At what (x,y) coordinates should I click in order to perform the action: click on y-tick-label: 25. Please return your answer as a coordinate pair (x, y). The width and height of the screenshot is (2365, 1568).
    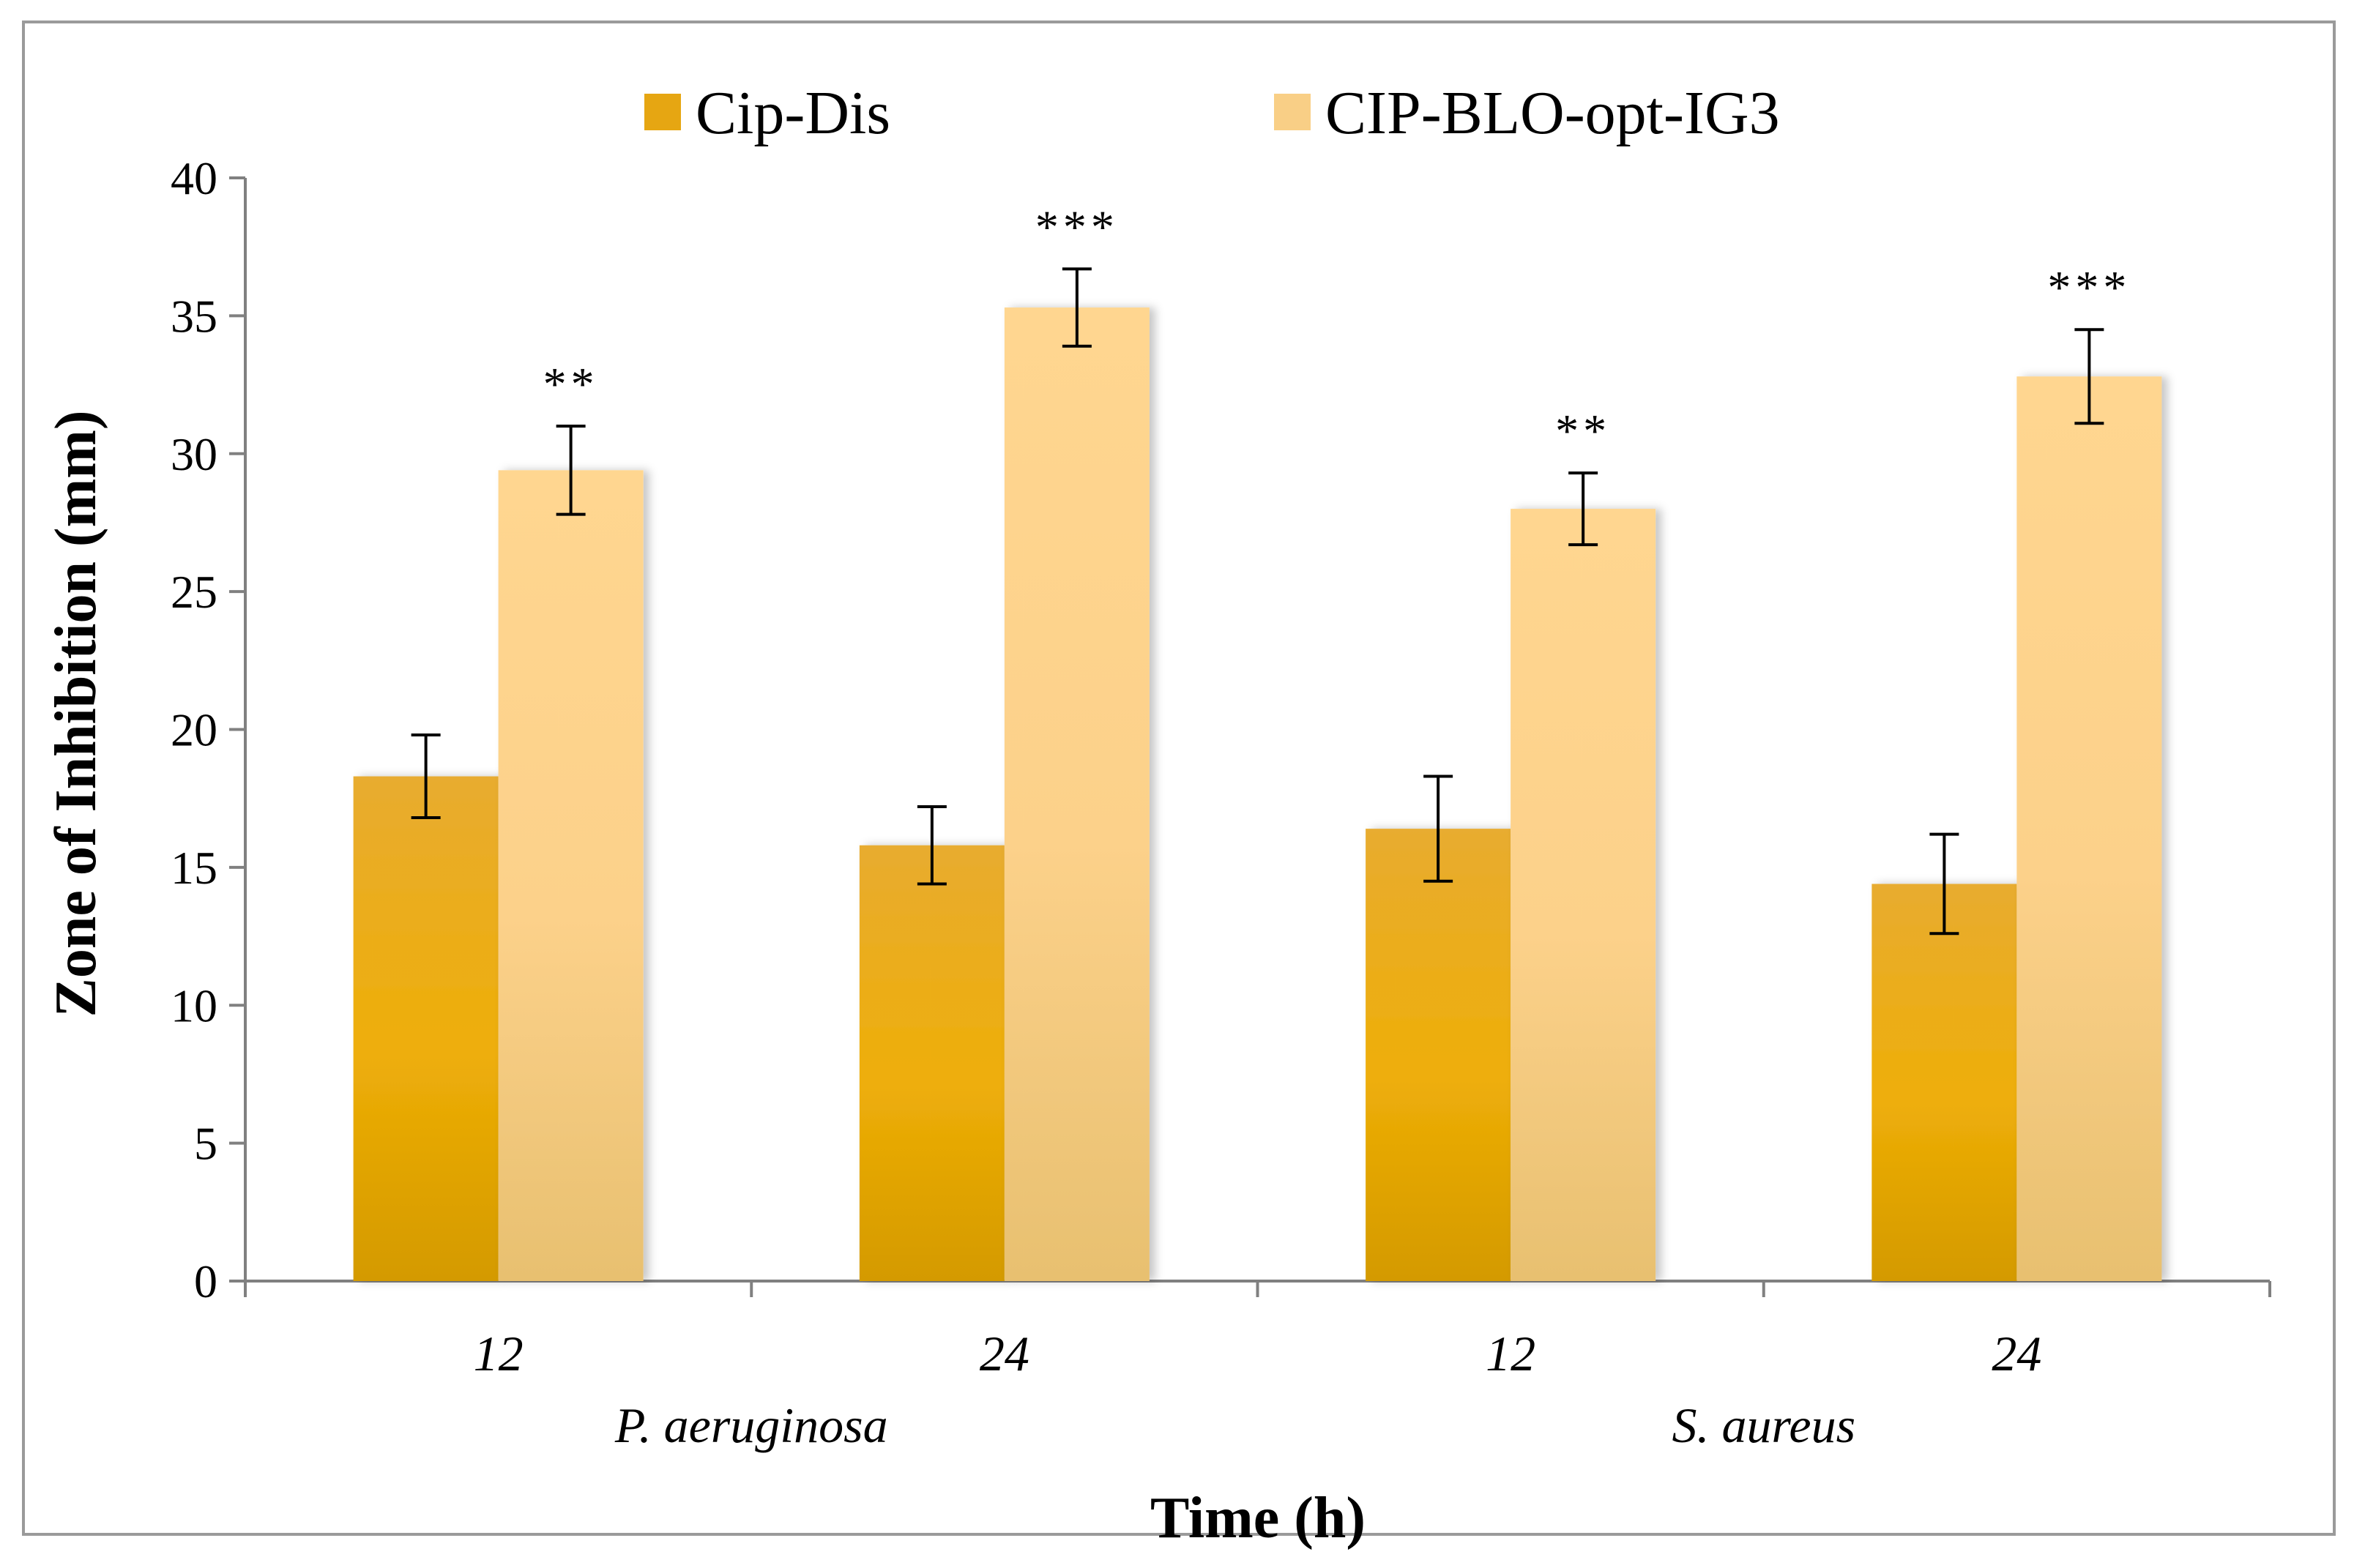
    Looking at the image, I should click on (194, 592).